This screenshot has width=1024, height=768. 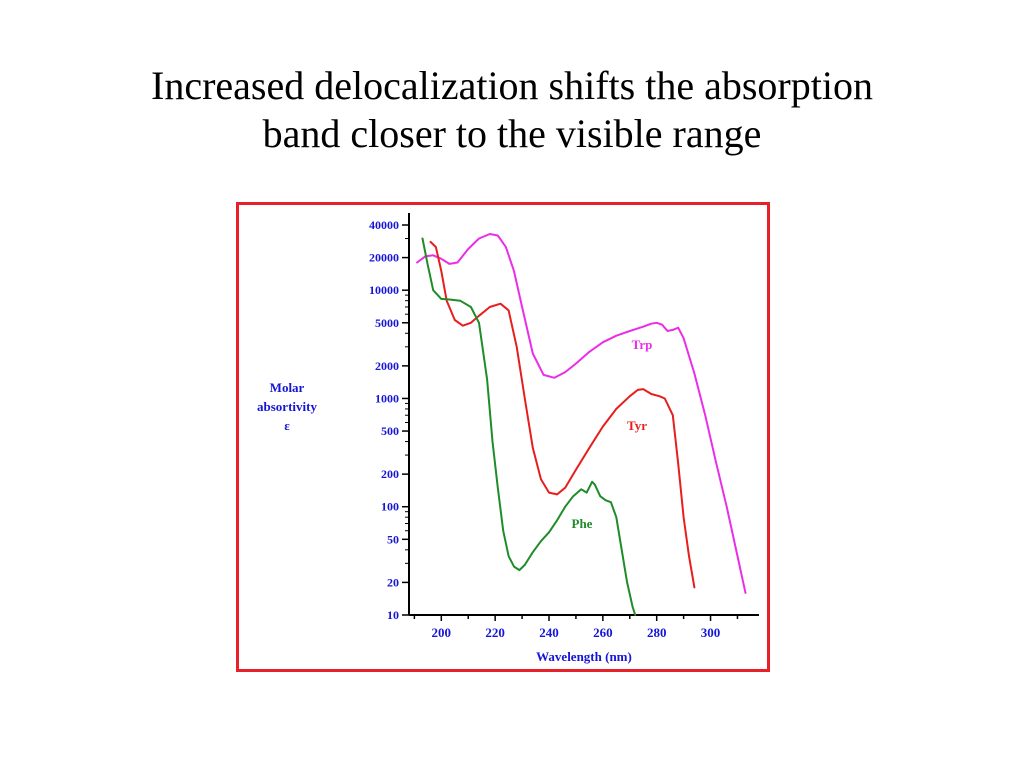 What do you see at coordinates (393, 582) in the screenshot?
I see `y-tick-label: 20` at bounding box center [393, 582].